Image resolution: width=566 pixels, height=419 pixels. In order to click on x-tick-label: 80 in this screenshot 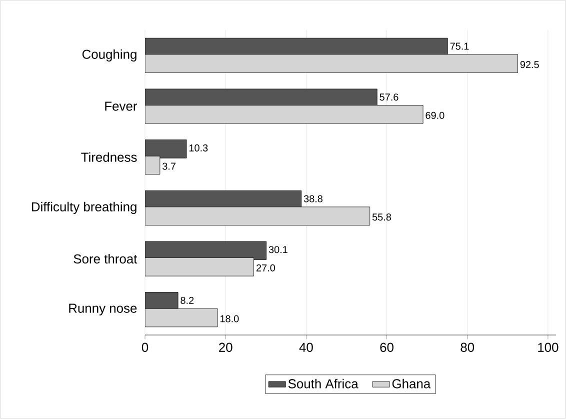, I will do `click(467, 347)`.